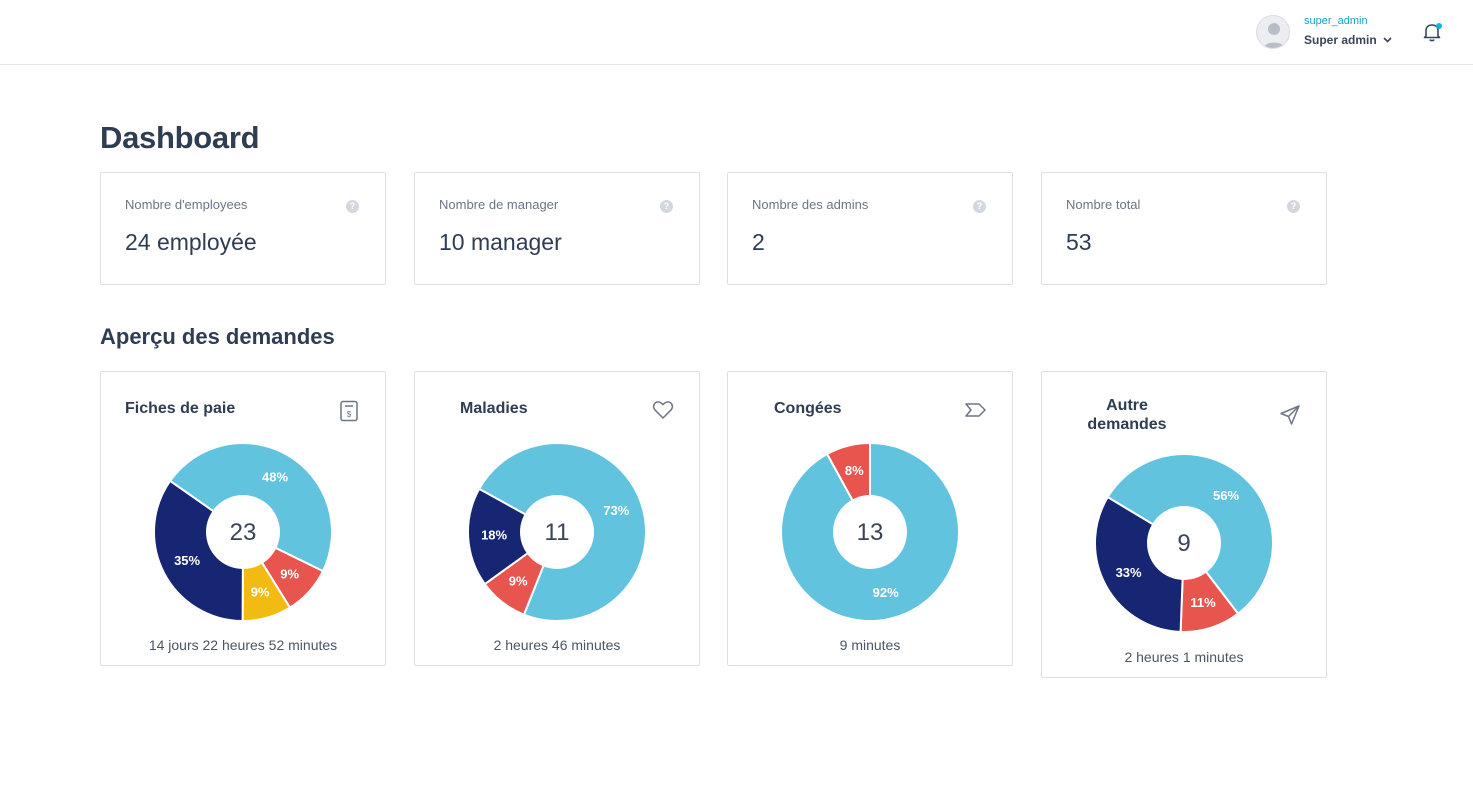 This screenshot has height=794, width=1473. What do you see at coordinates (494, 408) in the screenshot?
I see `card-title: Maladies` at bounding box center [494, 408].